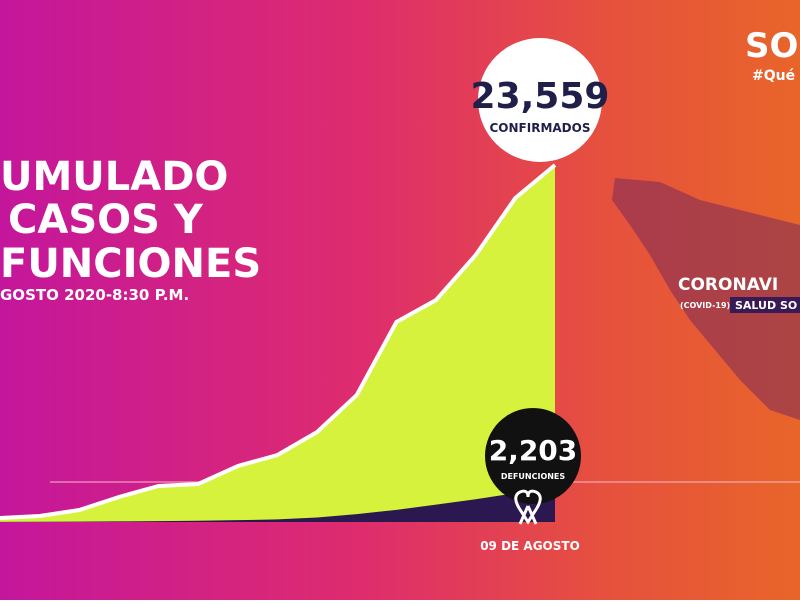 The height and width of the screenshot is (604, 800). What do you see at coordinates (94, 295) in the screenshot?
I see `subtitle: GOSTO 2020-8:30 P.M.` at bounding box center [94, 295].